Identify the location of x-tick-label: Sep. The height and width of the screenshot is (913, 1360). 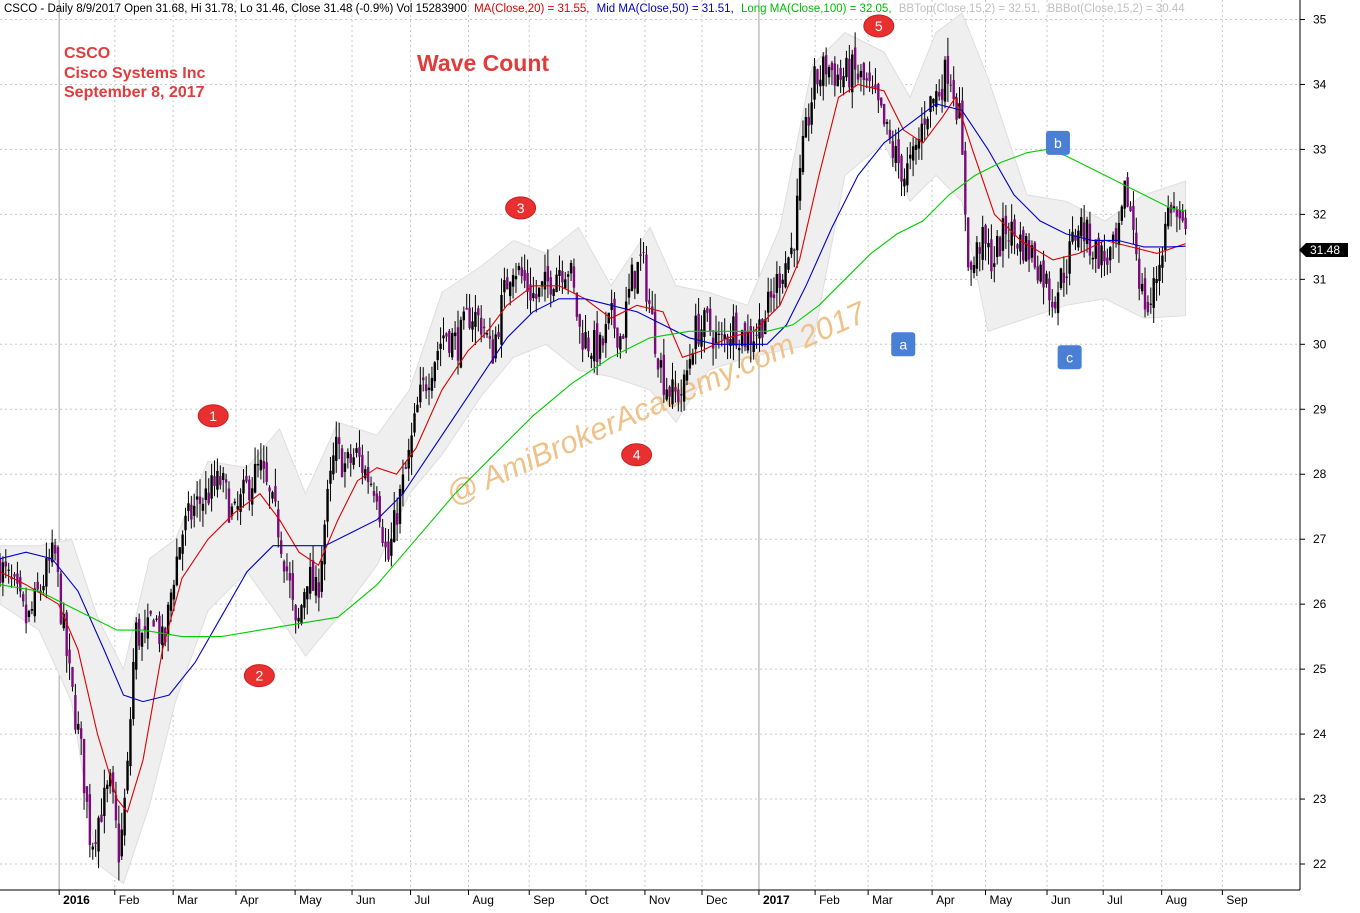
(1237, 900).